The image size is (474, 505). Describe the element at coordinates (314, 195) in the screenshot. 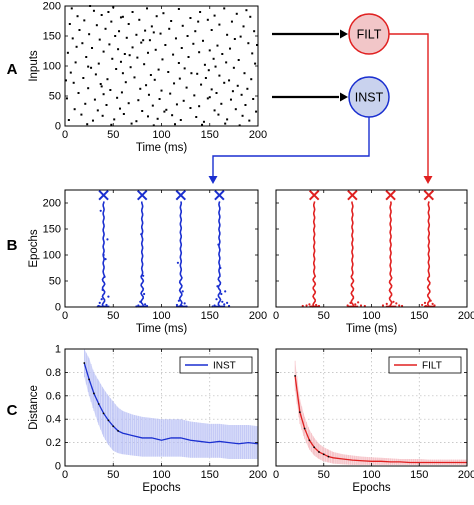

I see `target-x-marker` at that location.